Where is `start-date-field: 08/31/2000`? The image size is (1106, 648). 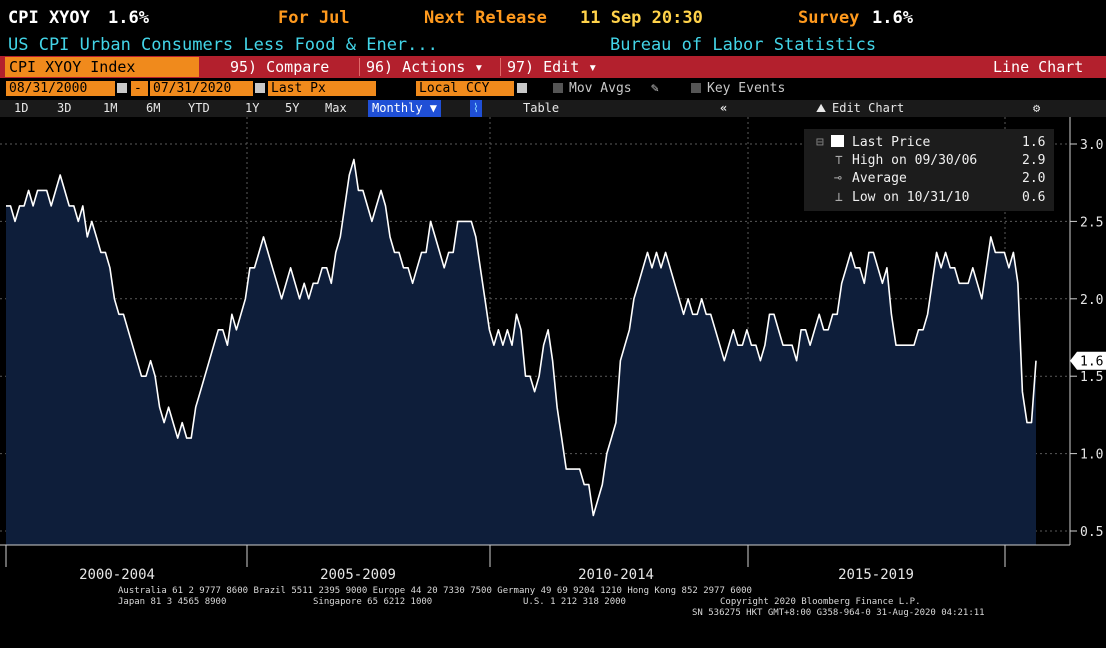
start-date-field: 08/31/2000 is located at coordinates (60, 88).